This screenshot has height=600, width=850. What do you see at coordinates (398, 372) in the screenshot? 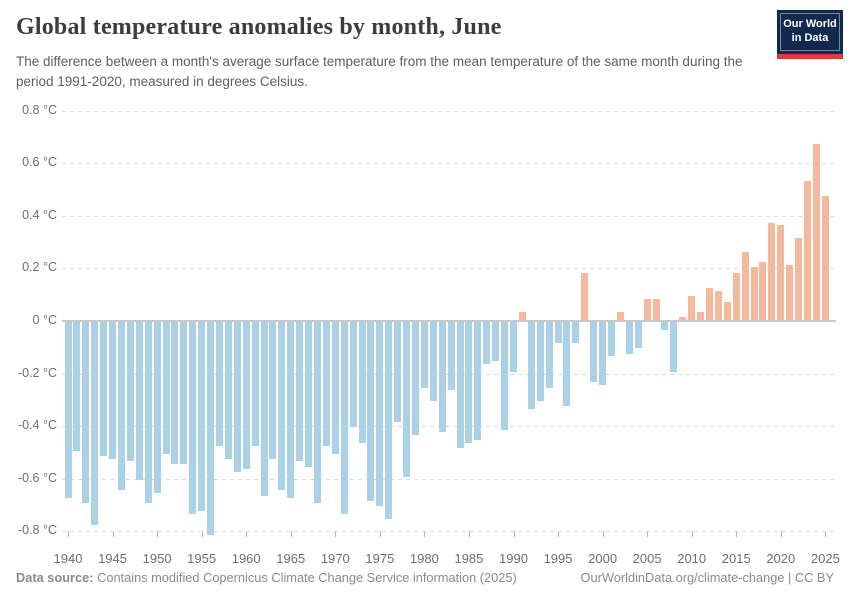
I see `bar-1977` at bounding box center [398, 372].